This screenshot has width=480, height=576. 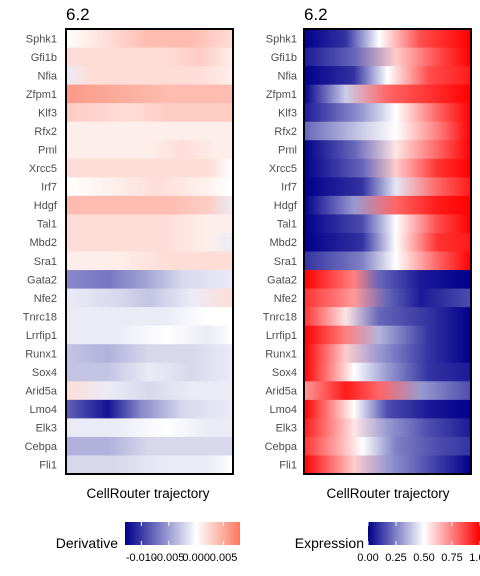 What do you see at coordinates (281, 95) in the screenshot?
I see `row-label: Zfpm1` at bounding box center [281, 95].